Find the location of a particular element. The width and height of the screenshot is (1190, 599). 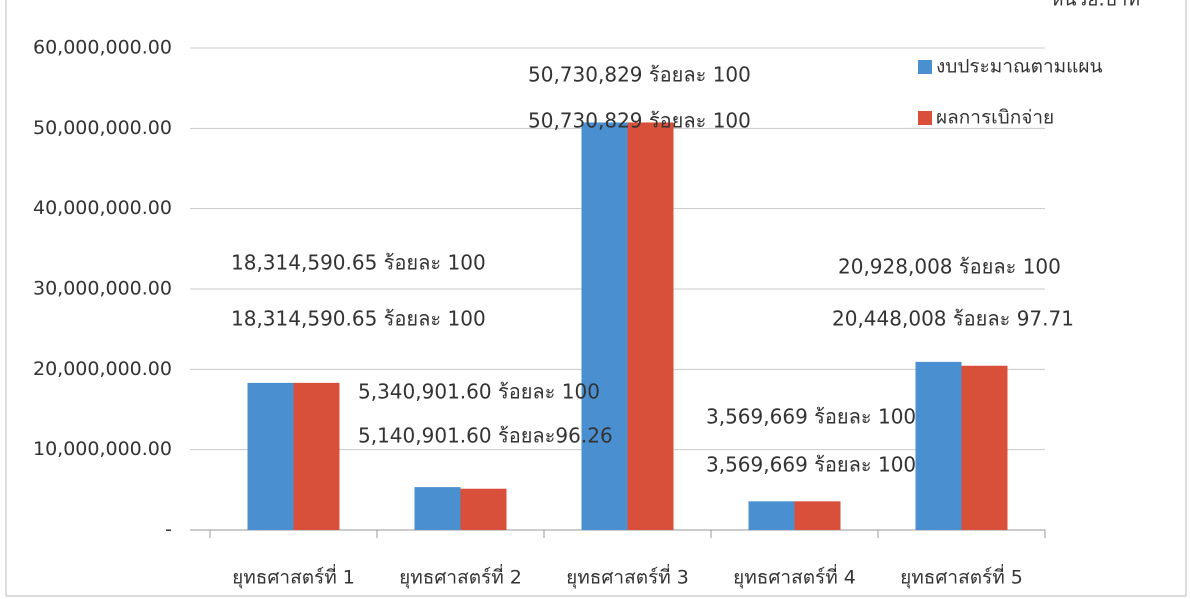

y-tick-label: - is located at coordinates (168, 530).